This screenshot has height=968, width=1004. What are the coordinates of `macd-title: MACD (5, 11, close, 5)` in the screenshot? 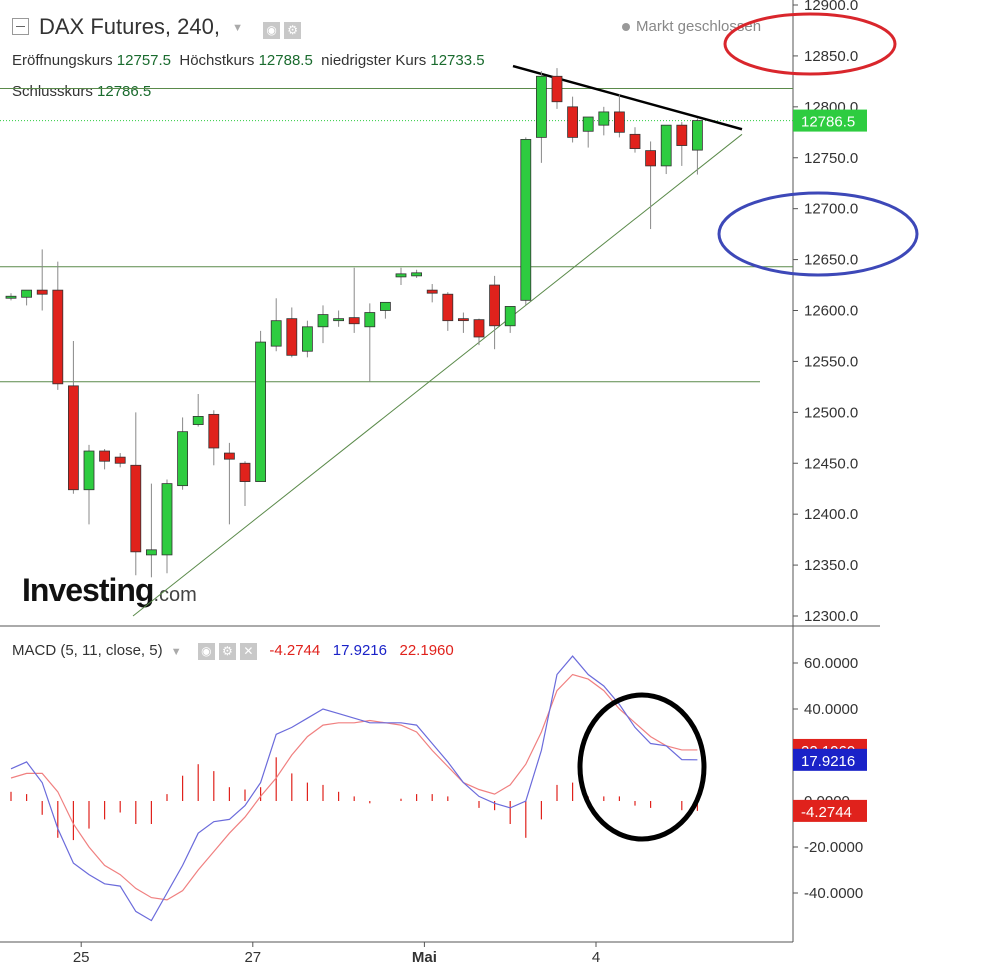 It's located at (87, 650).